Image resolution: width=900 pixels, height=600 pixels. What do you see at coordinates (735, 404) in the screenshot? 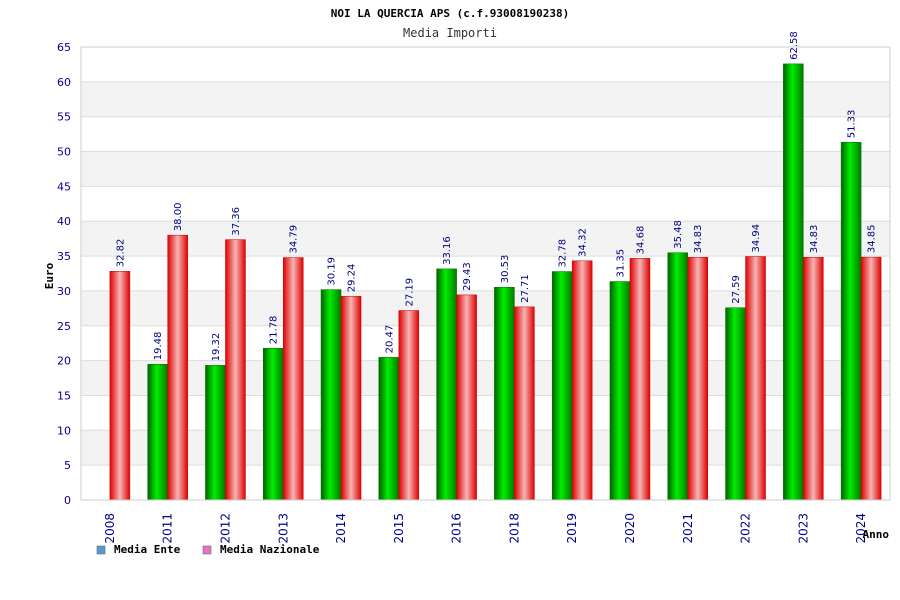
I see `bar-media-ente-2022` at bounding box center [735, 404].